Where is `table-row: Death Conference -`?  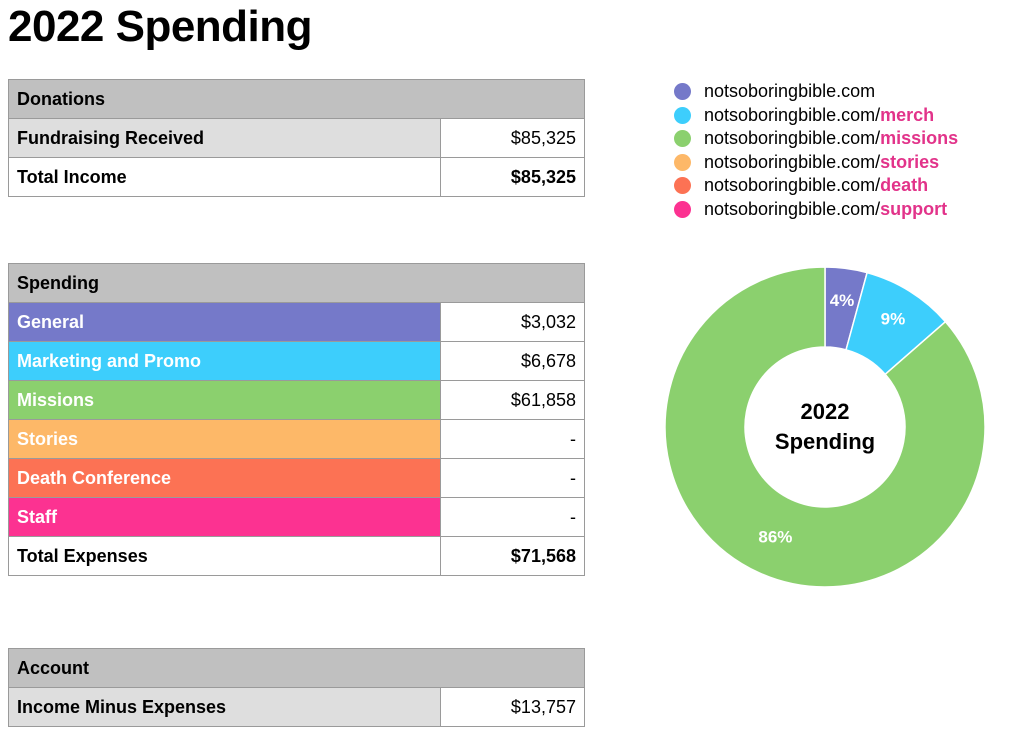
table-row: Death Conference - is located at coordinates (296, 478).